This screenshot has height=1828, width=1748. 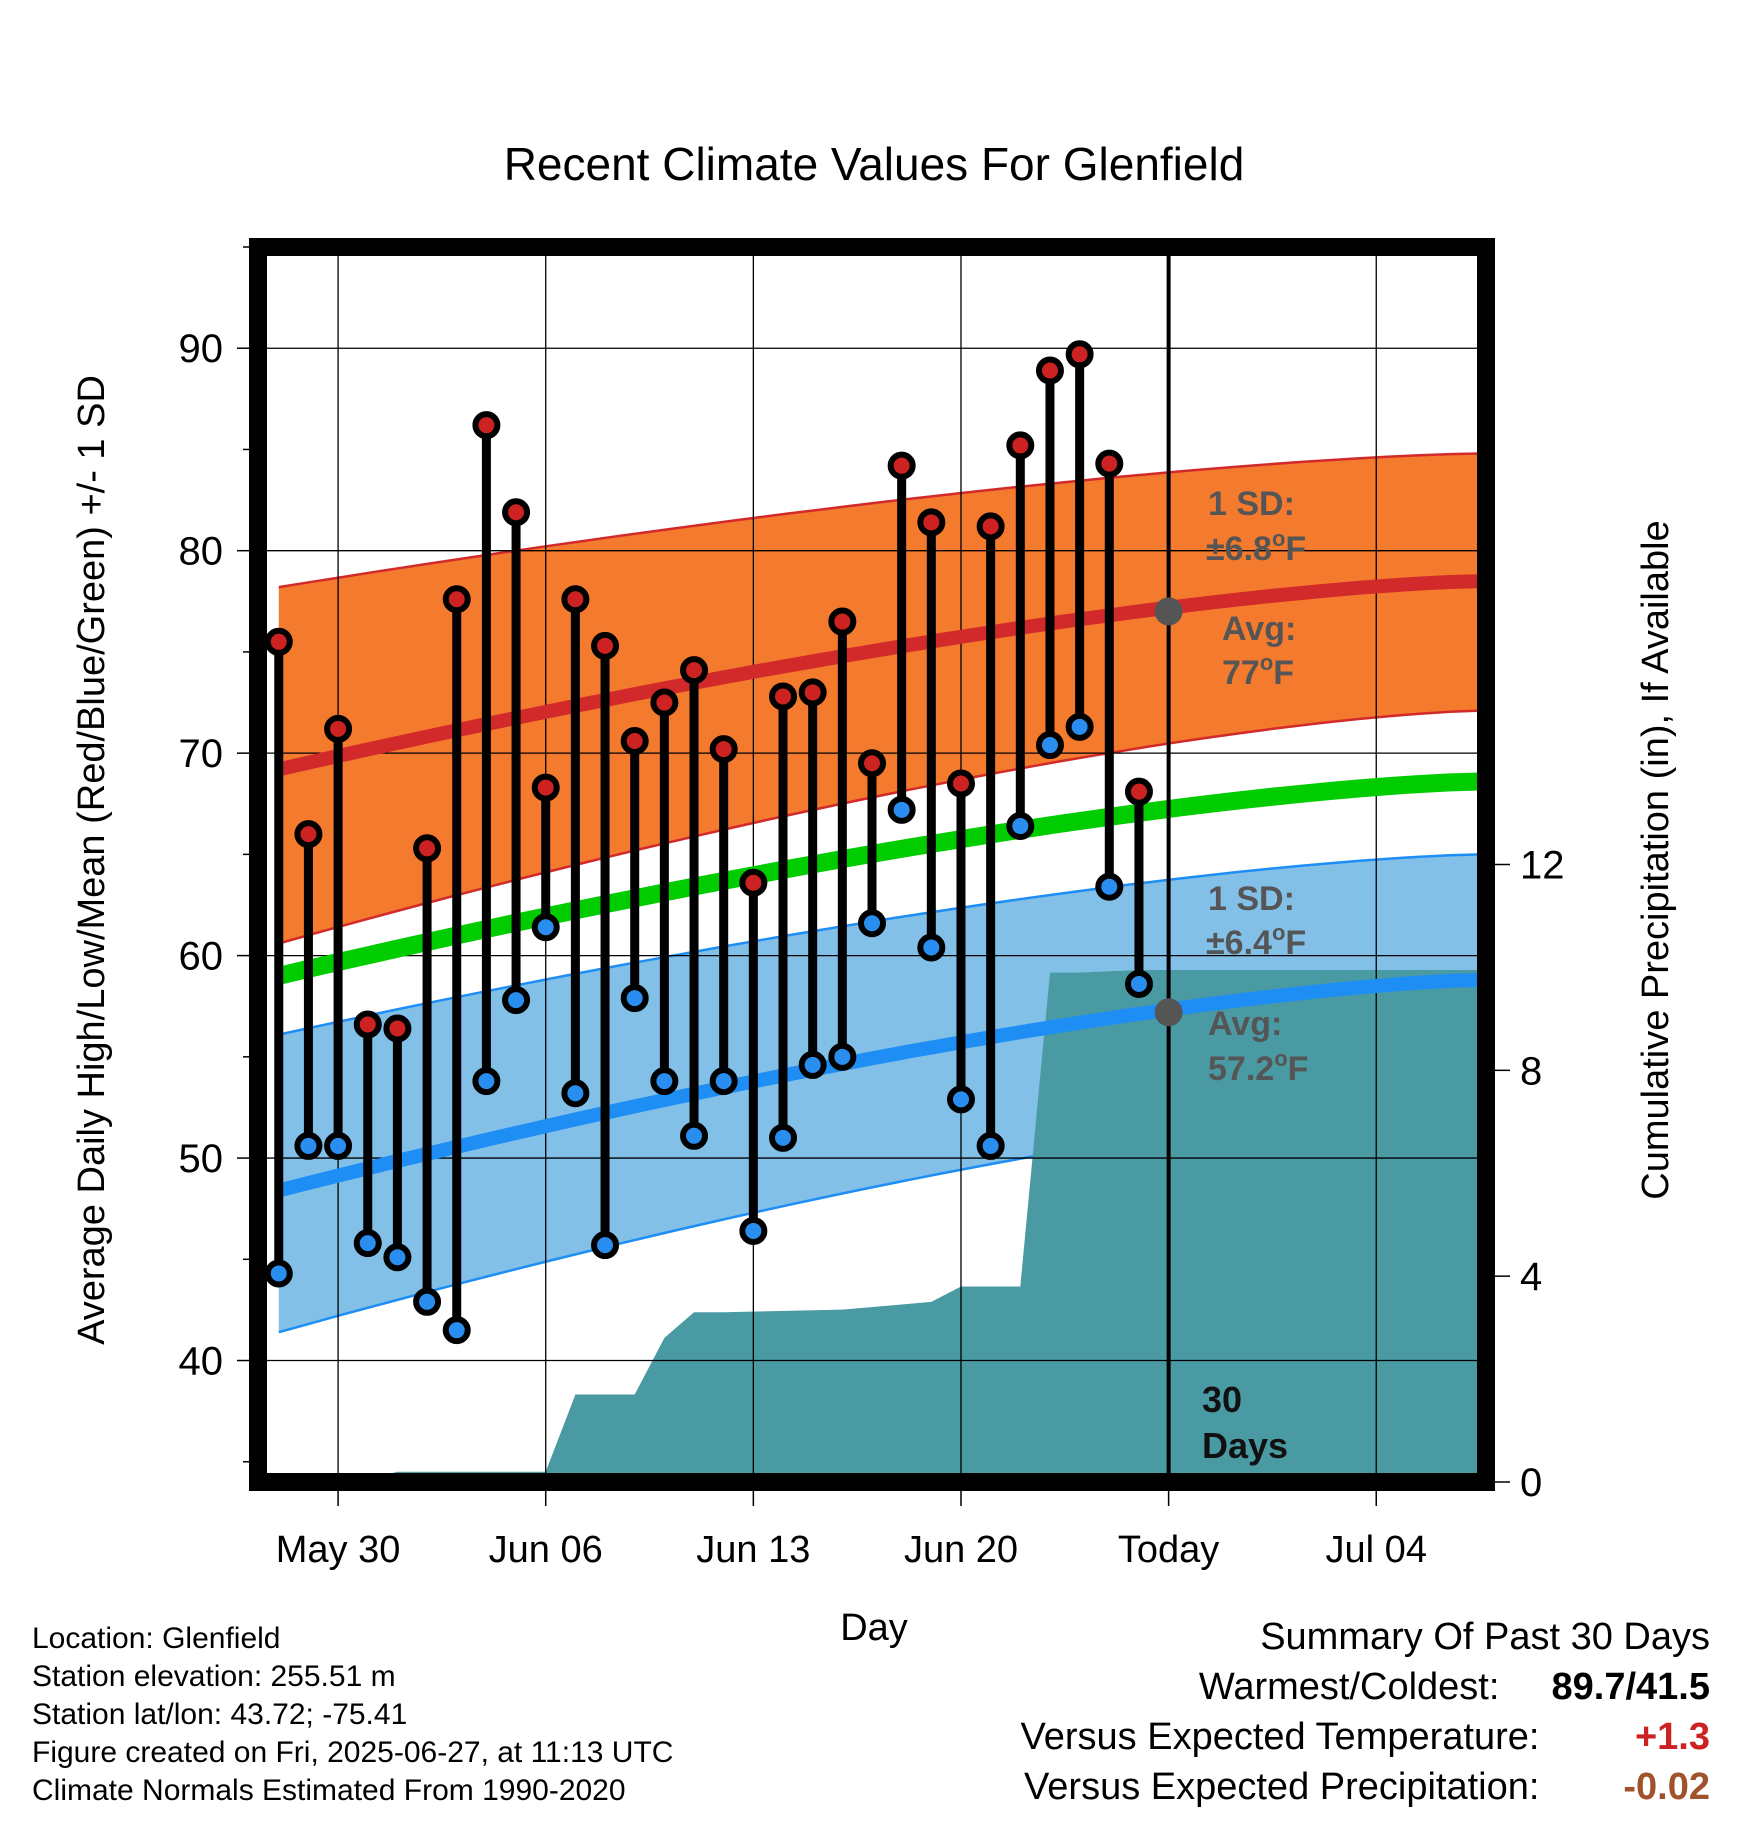 I want to click on summary-precip: Versus Expected Precipitation: -0.02, so click(x=1365, y=1787).